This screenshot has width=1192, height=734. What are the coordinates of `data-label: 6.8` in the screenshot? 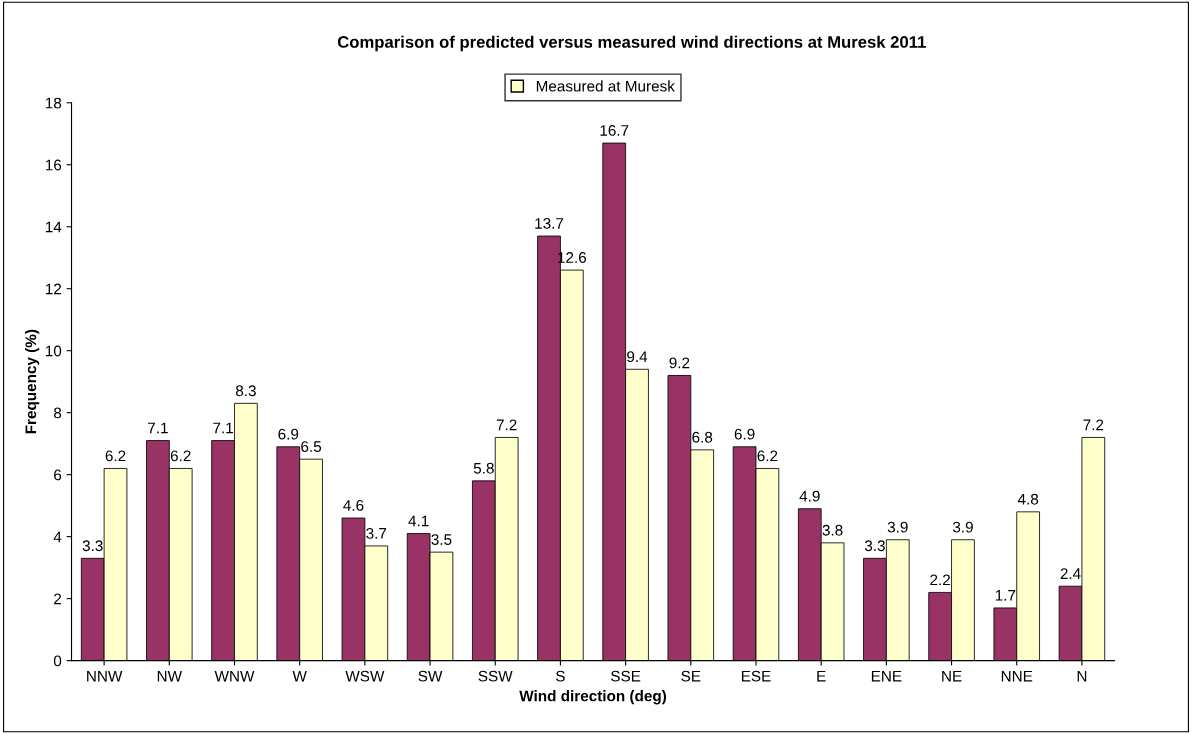 It's located at (702, 437).